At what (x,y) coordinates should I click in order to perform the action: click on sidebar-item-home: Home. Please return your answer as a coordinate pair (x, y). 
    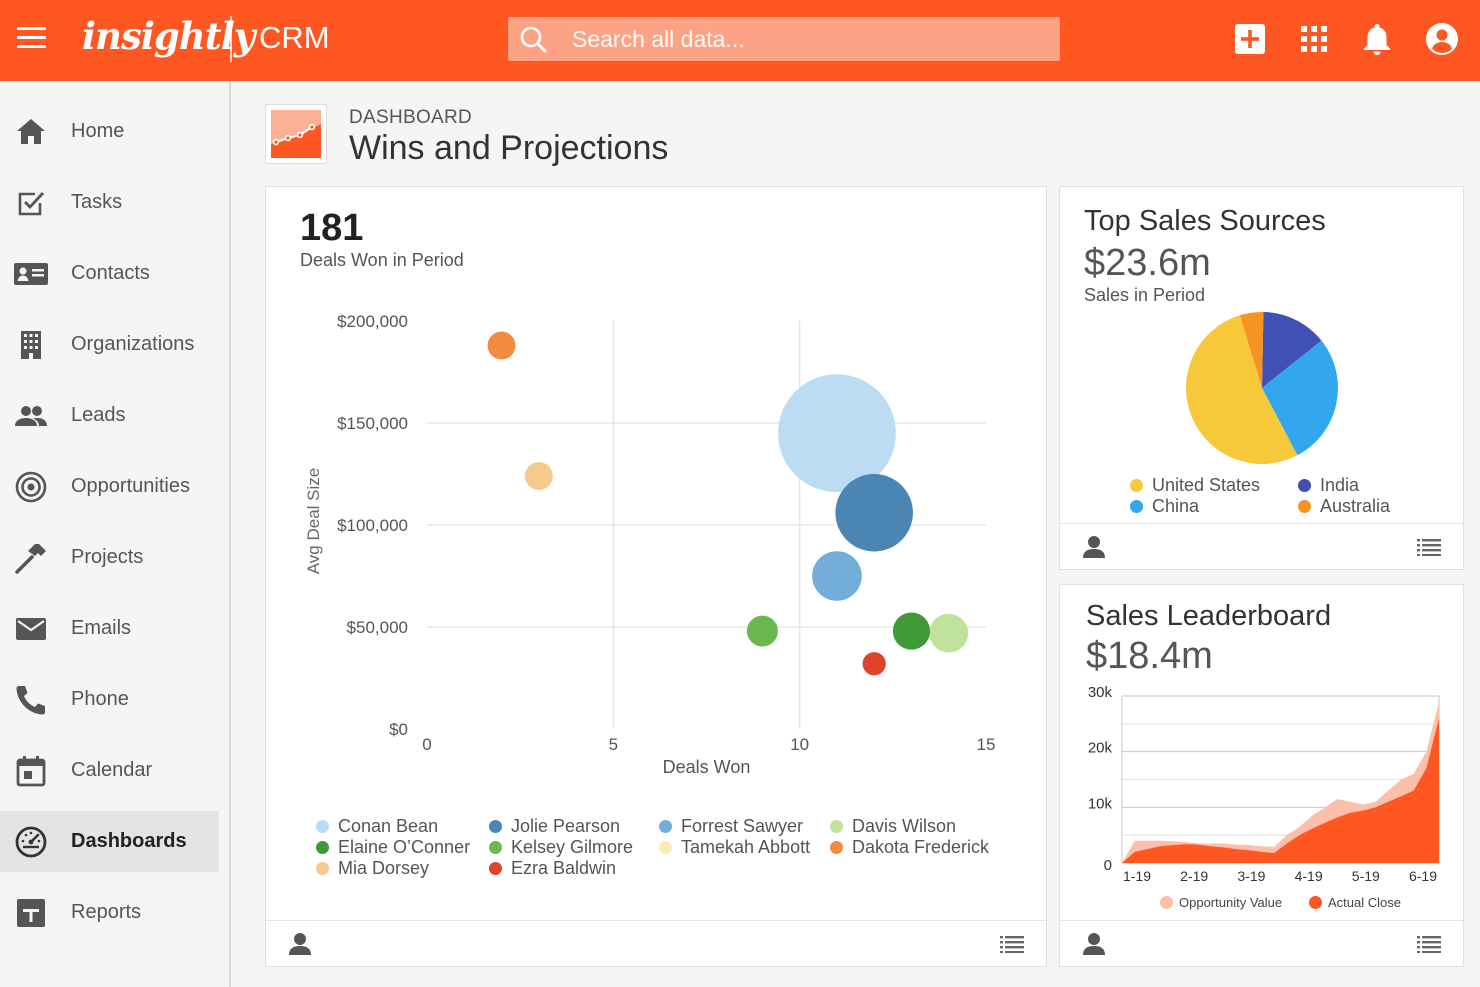
    Looking at the image, I should click on (109, 131).